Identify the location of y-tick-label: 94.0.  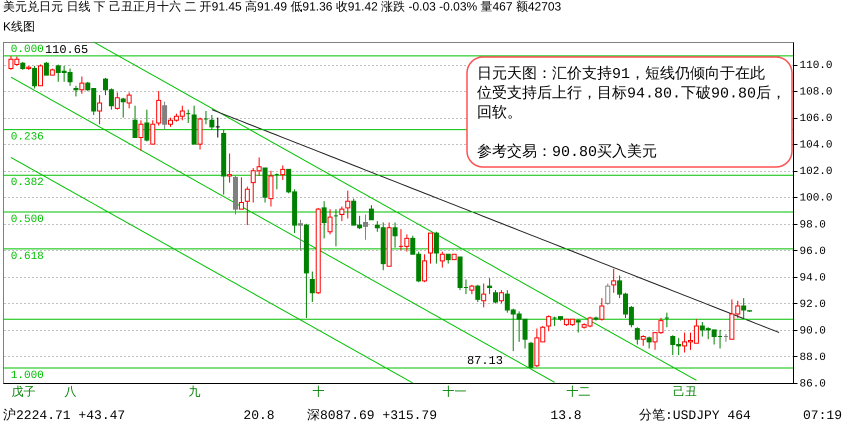
(813, 278).